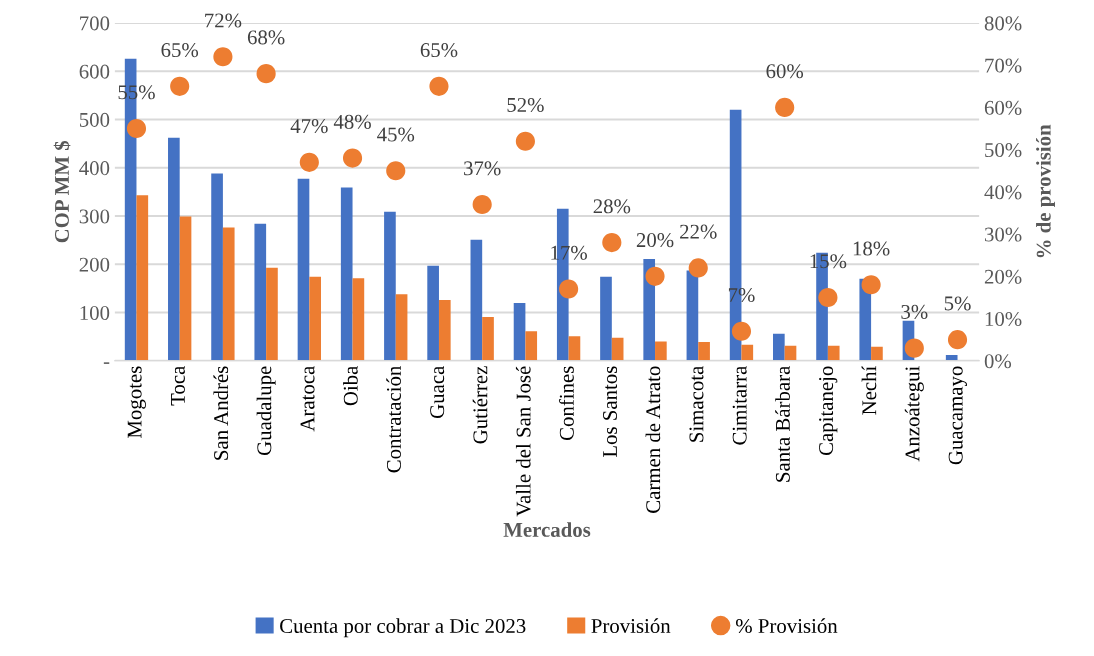  Describe the element at coordinates (782, 423) in the screenshot. I see `x-tick-label: Santa Bárbara` at that location.